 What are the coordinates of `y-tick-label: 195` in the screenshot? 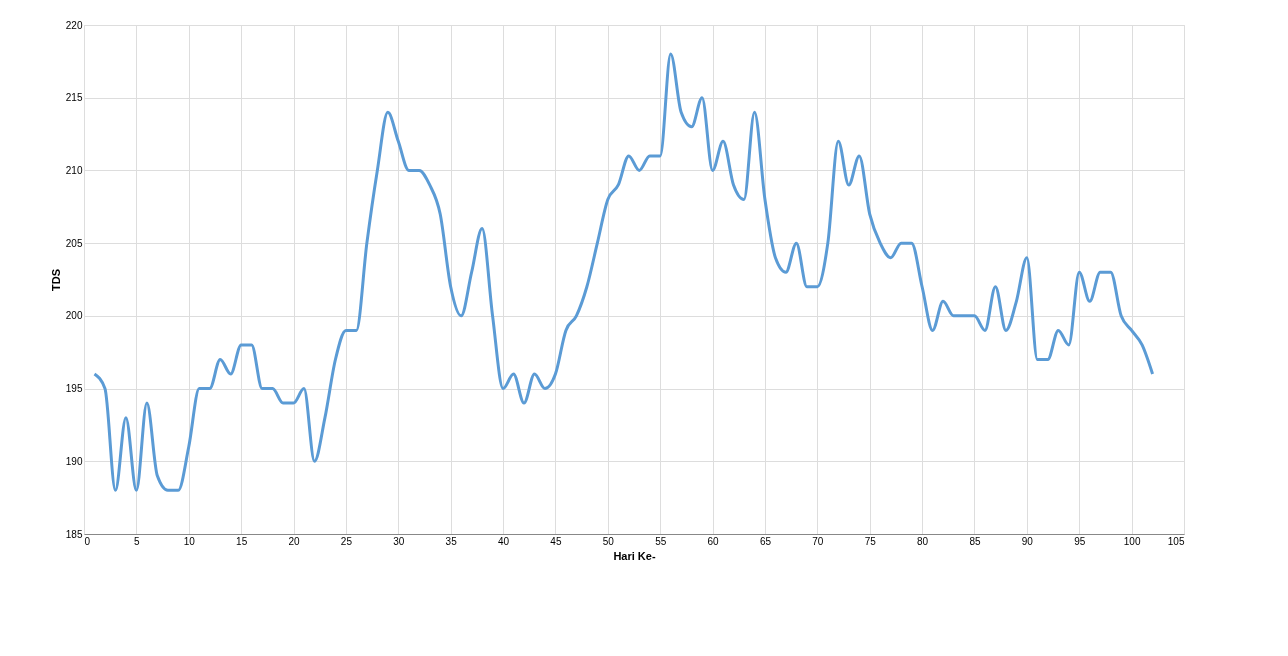 It's located at (74, 389).